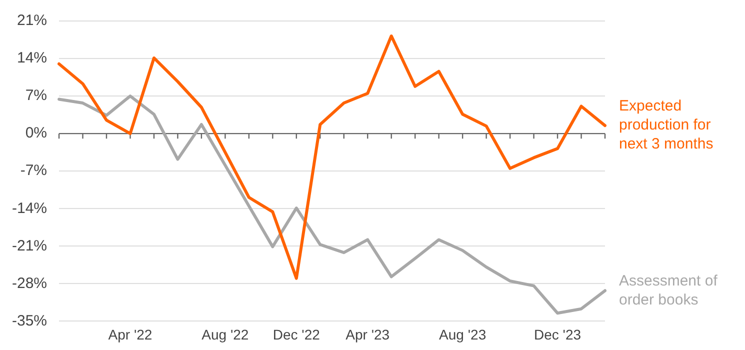 The image size is (745, 350). What do you see at coordinates (32, 58) in the screenshot?
I see `y-tick-label: 14%` at bounding box center [32, 58].